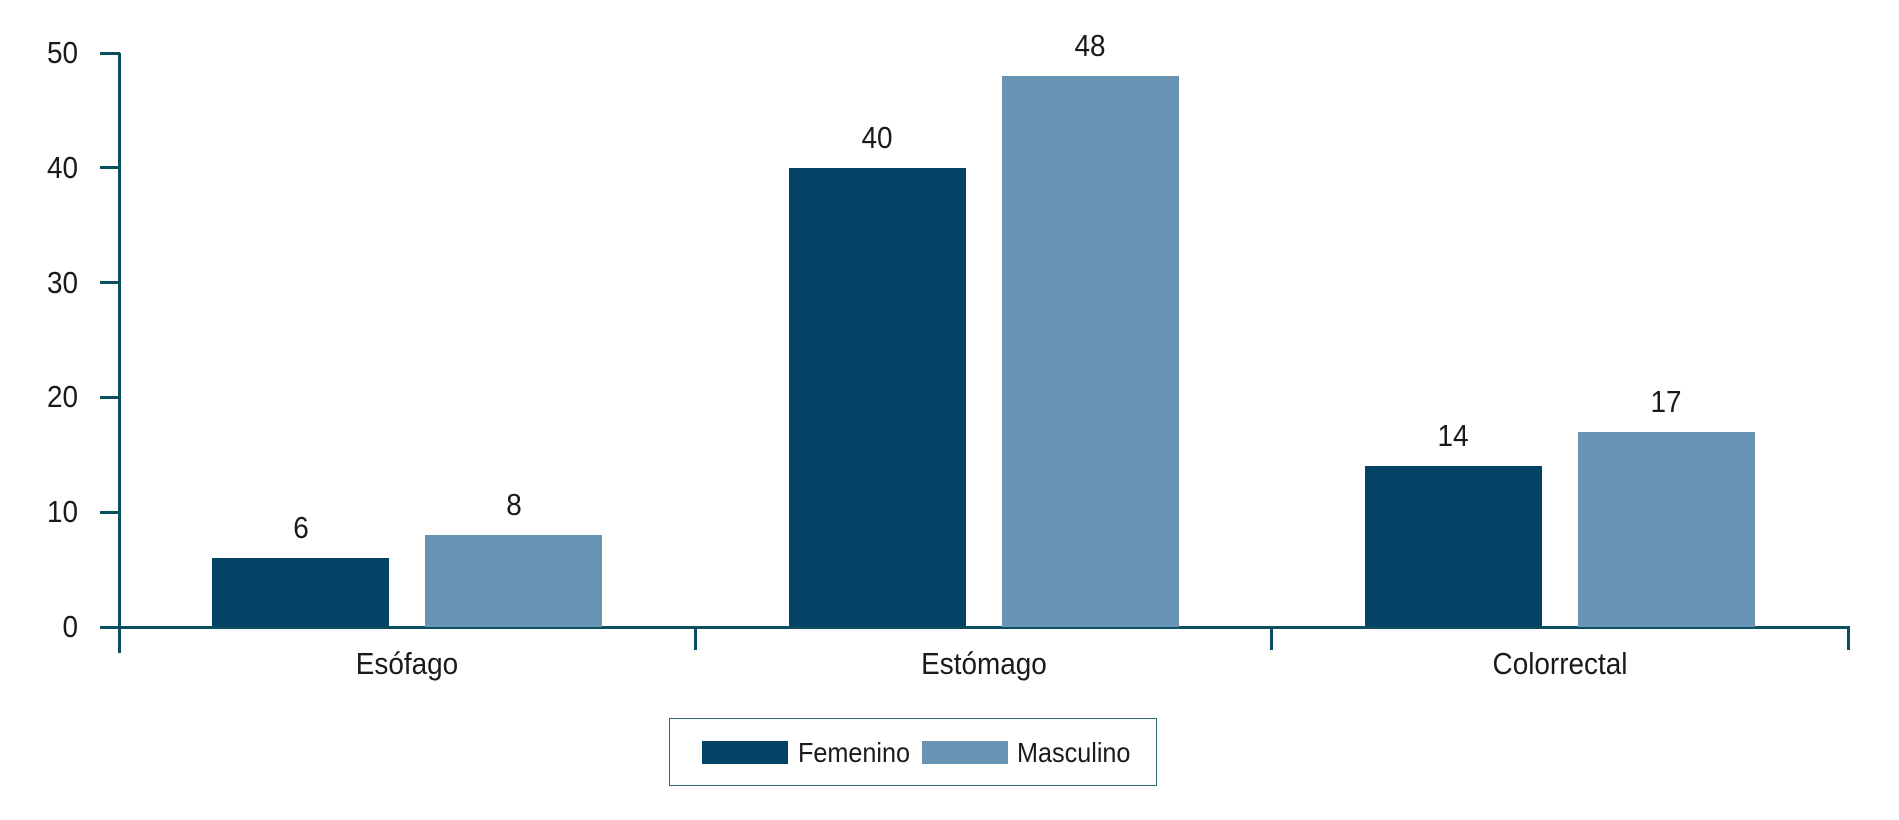 The height and width of the screenshot is (820, 1899). I want to click on y-tick-label: 40, so click(62, 167).